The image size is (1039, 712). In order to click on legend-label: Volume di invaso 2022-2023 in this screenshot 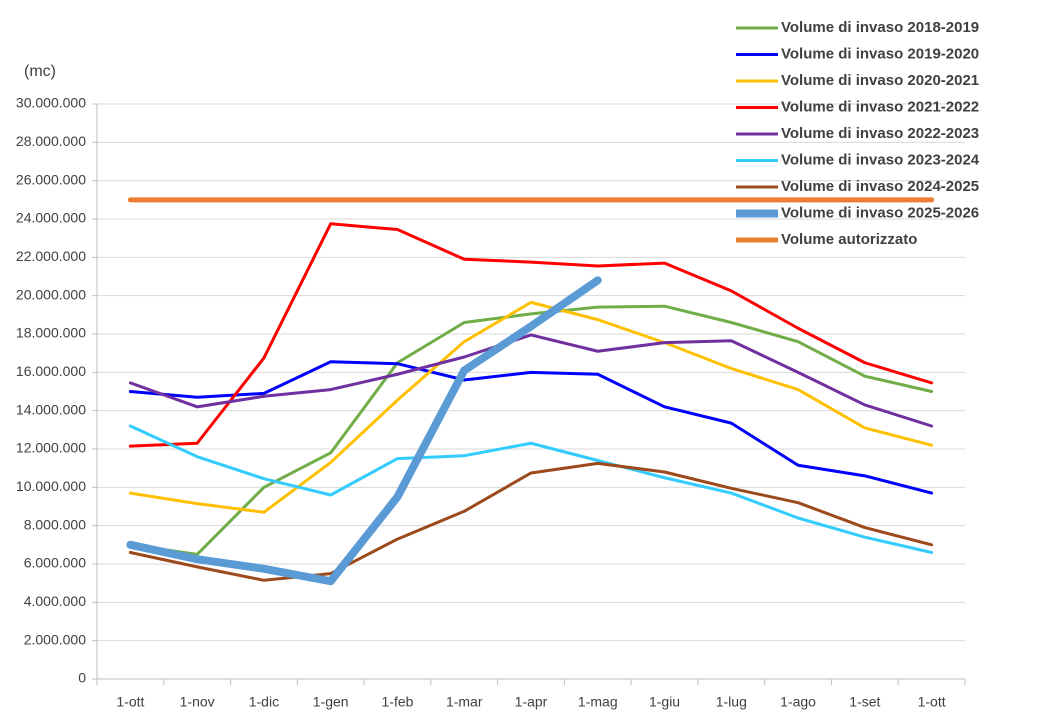, I will do `click(880, 133)`.